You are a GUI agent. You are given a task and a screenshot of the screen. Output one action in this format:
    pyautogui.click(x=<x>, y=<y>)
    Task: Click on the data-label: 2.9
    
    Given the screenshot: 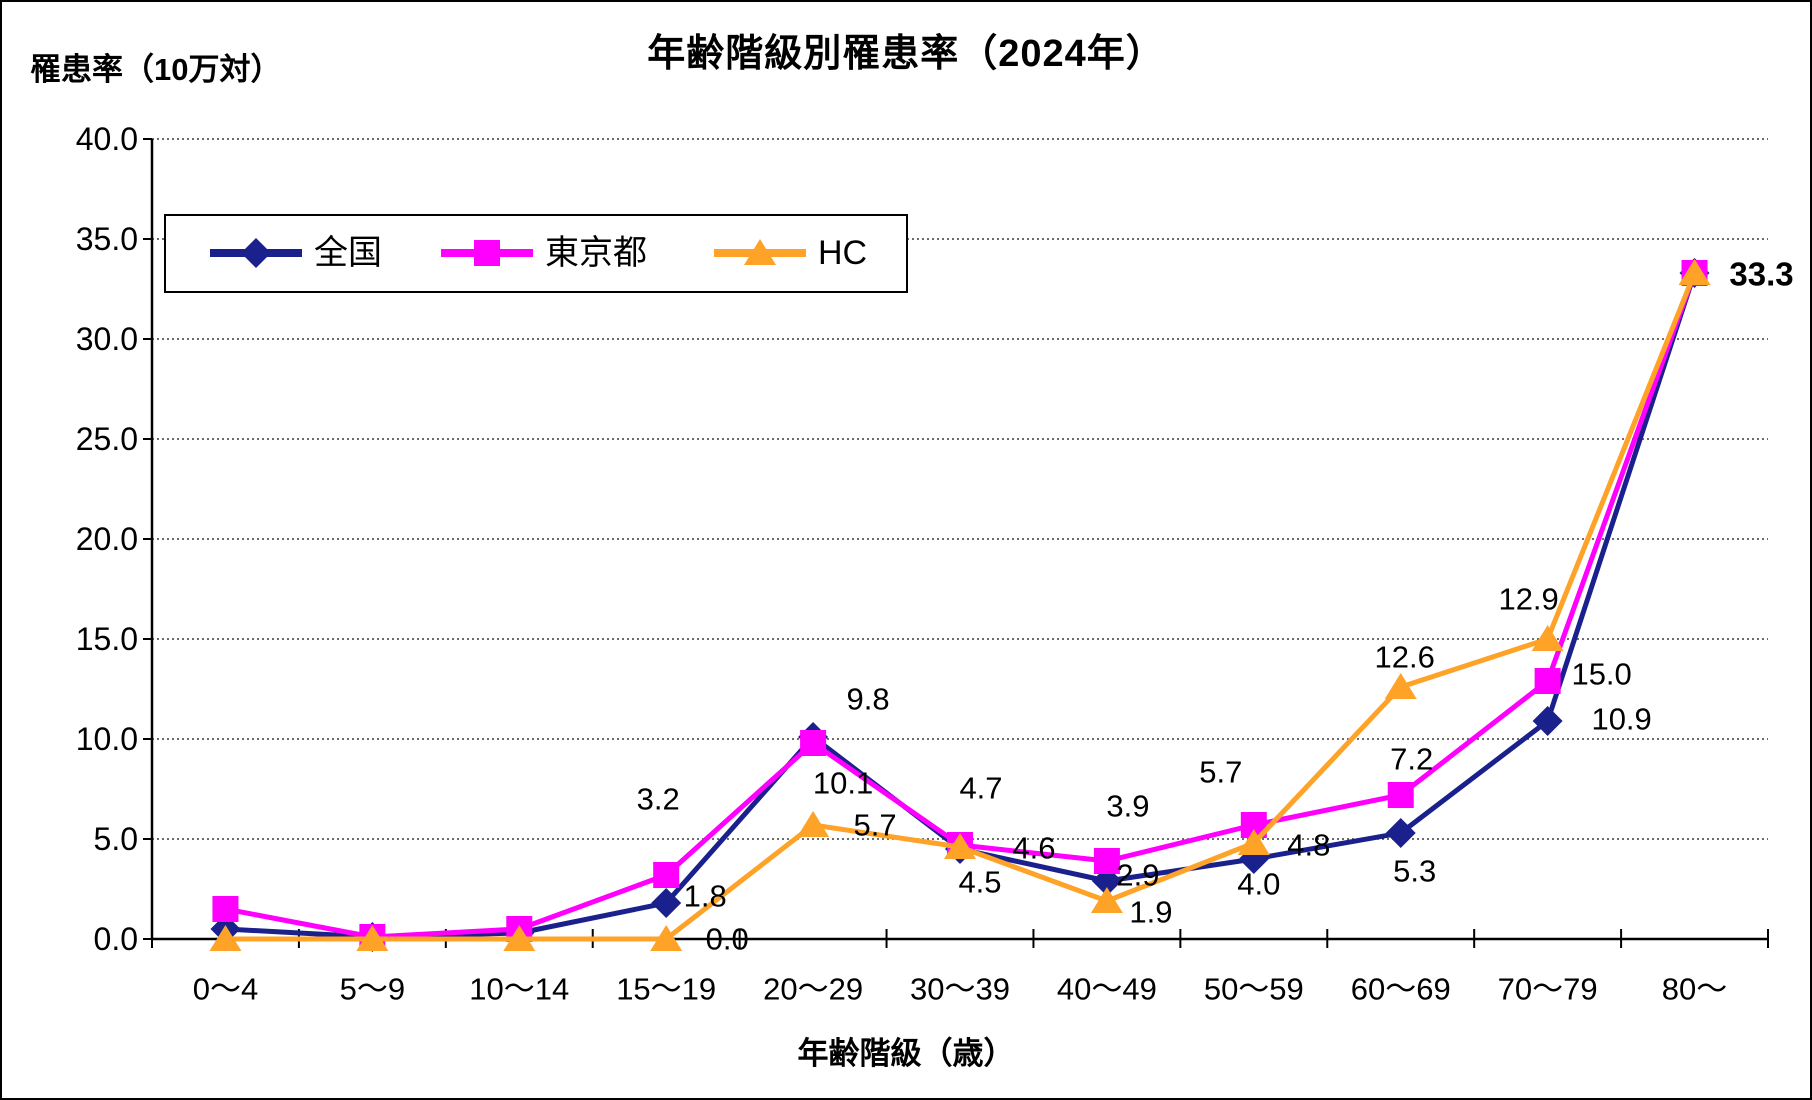 What is the action you would take?
    pyautogui.click(x=1137, y=875)
    